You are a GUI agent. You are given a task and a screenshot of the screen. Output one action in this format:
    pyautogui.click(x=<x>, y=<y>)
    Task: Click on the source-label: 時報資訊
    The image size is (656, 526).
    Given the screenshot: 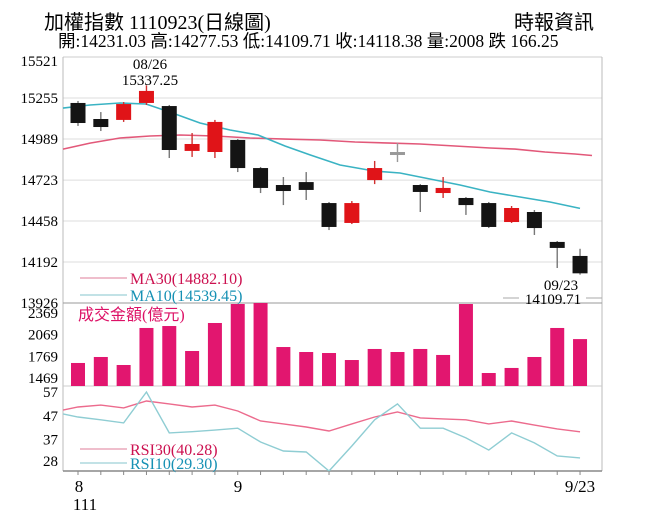 What is the action you would take?
    pyautogui.click(x=554, y=23)
    